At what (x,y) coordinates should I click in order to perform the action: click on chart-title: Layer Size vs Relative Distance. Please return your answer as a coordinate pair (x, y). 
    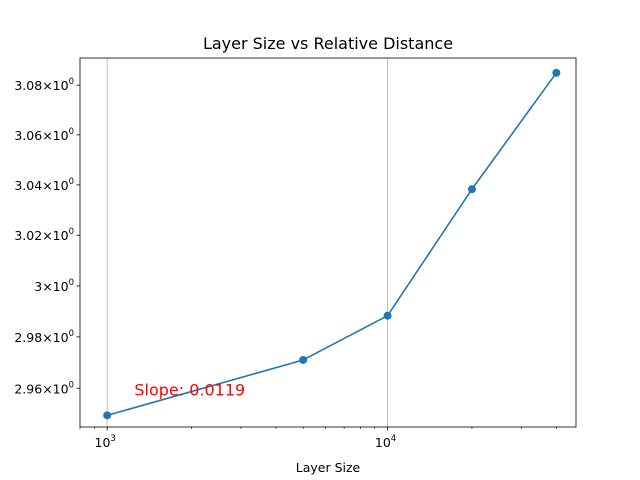
    Looking at the image, I should click on (328, 43).